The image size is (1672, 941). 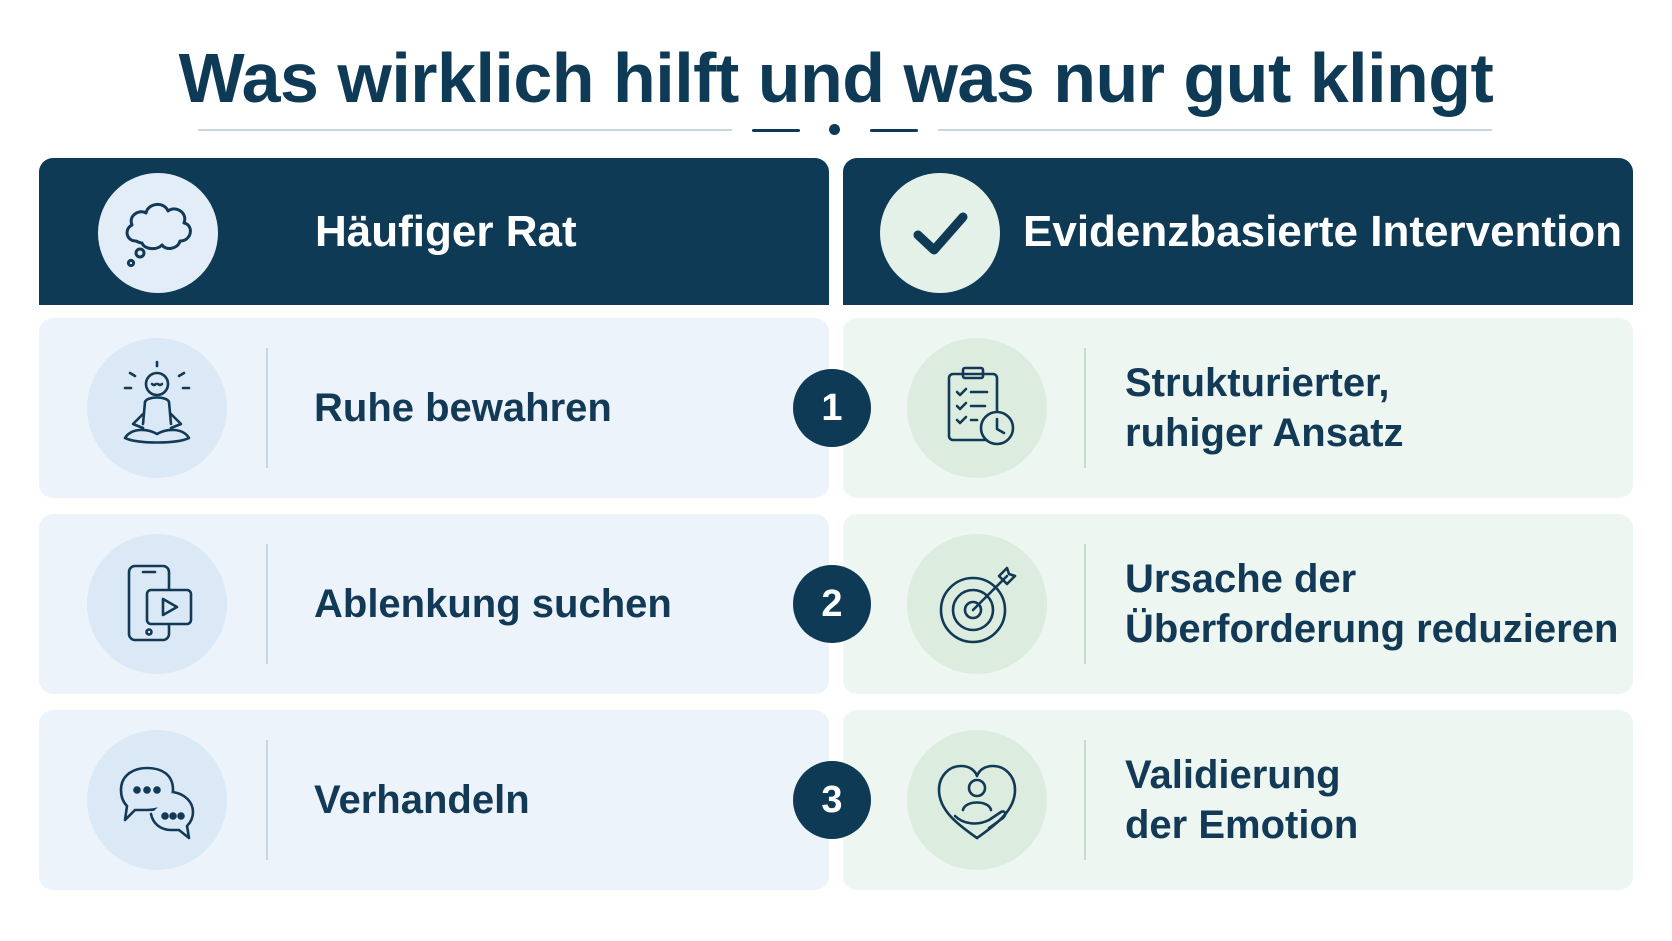 I want to click on title-rule-right, so click(x=1215, y=130).